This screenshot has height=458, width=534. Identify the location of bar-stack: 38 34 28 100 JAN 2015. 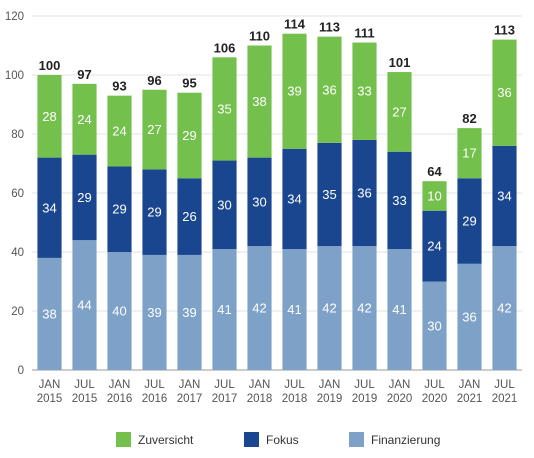
(50, 231).